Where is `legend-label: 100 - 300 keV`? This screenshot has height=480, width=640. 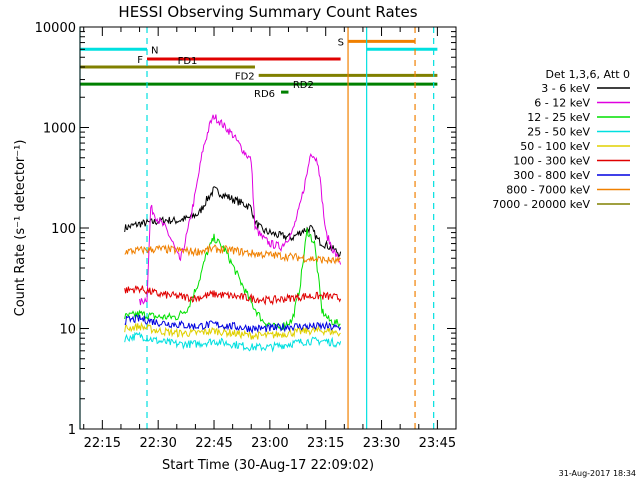 legend-label: 100 - 300 keV is located at coordinates (551, 161).